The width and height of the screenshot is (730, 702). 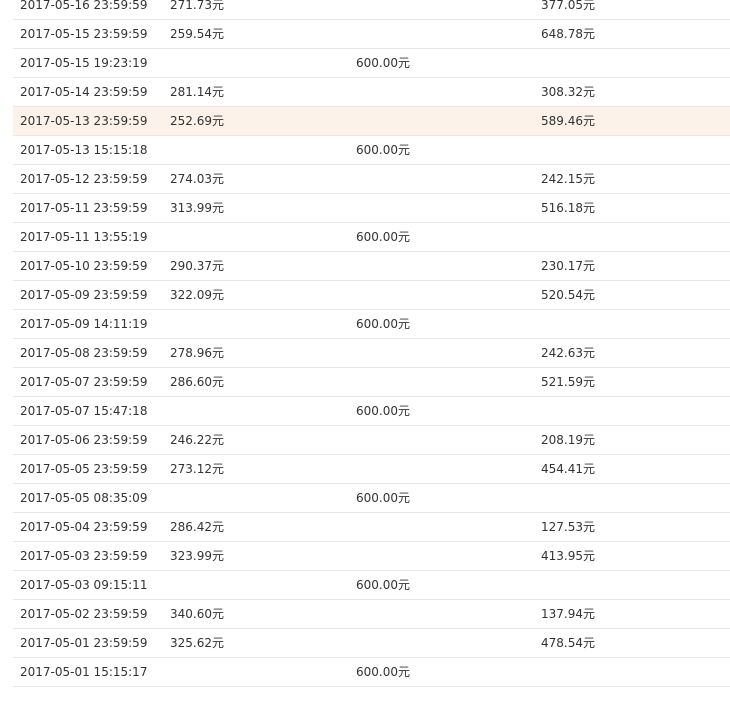 What do you see at coordinates (197, 382) in the screenshot?
I see `amount-a-cell: 286.60元` at bounding box center [197, 382].